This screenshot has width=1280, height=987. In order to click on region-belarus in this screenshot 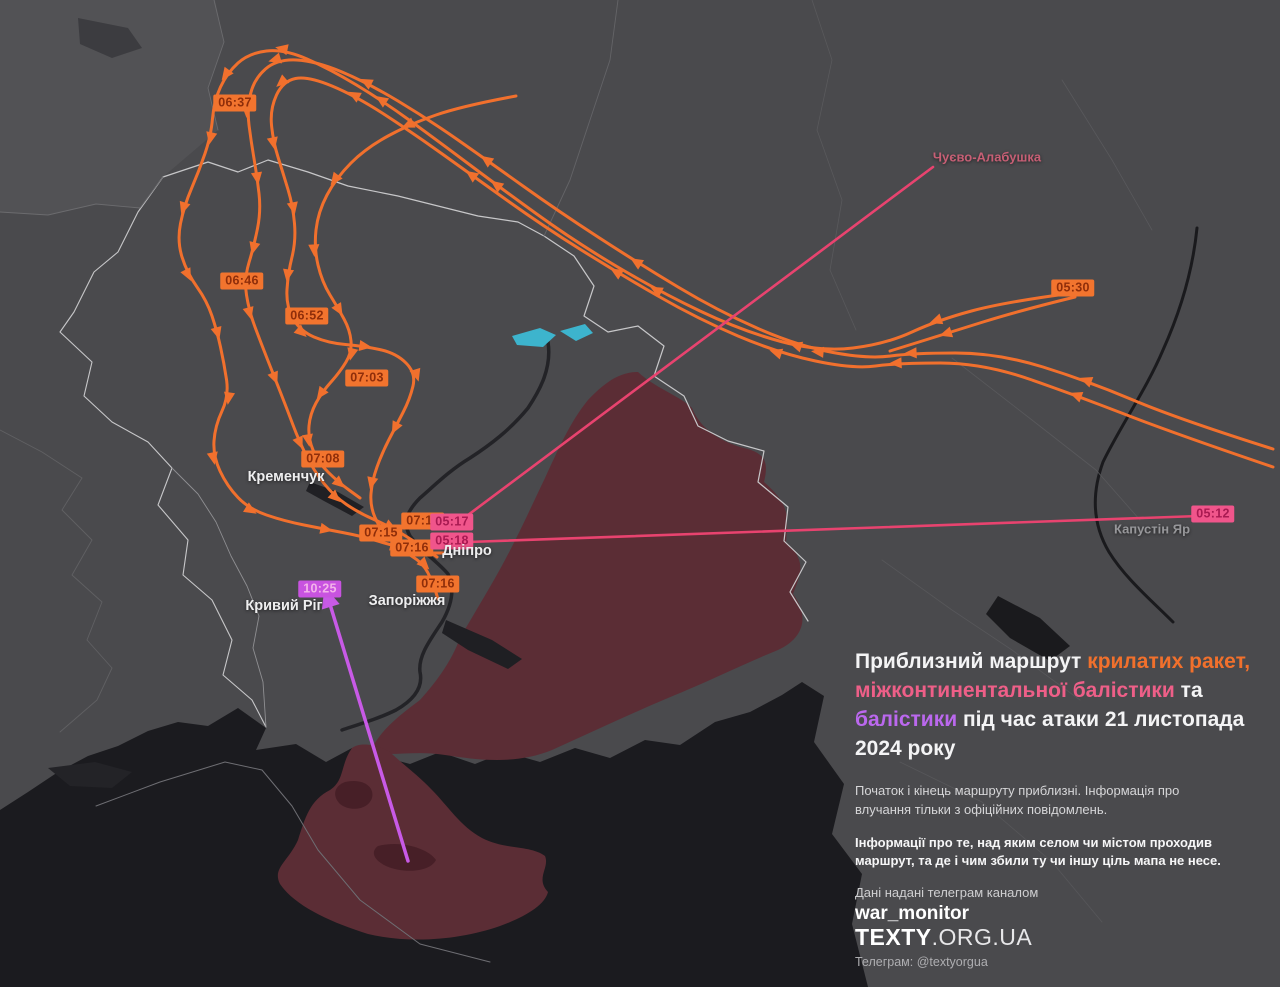, I will do `click(112, 107)`.